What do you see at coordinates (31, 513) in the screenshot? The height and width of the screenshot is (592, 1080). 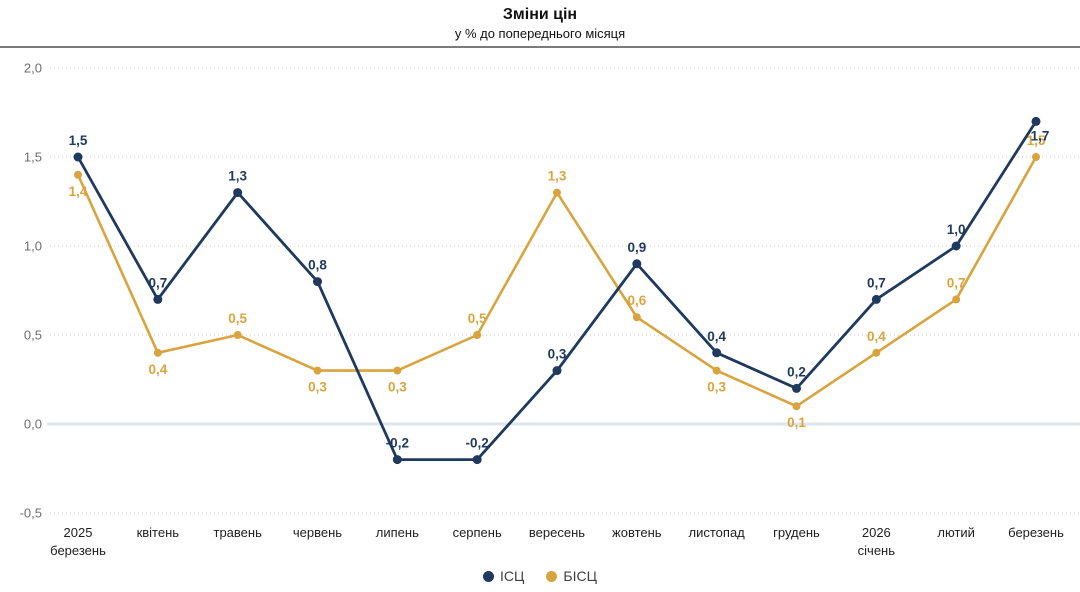 I see `y-axis-tick-label: -0,5` at bounding box center [31, 513].